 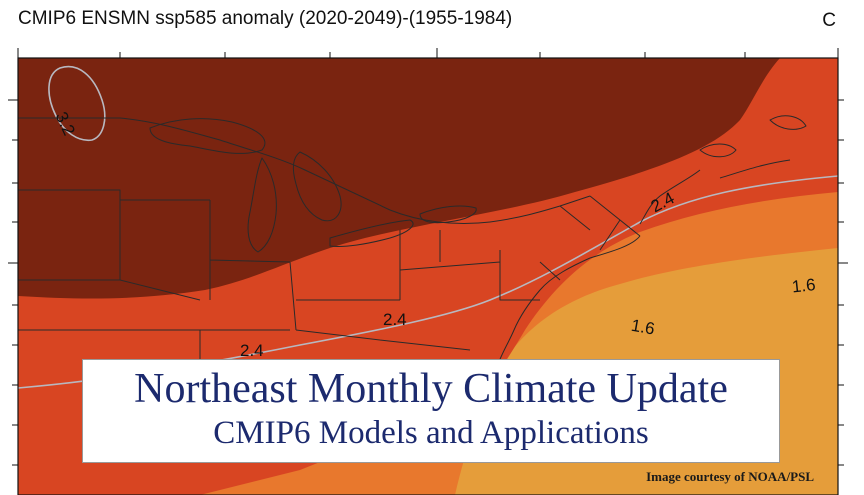 What do you see at coordinates (829, 20) in the screenshot?
I see `map-corner-label: C` at bounding box center [829, 20].